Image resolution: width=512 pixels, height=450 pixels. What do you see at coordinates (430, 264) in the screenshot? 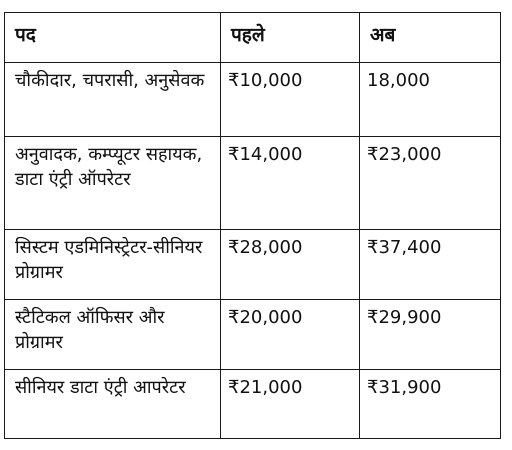
I see `salary-now-cell: ₹37,400` at bounding box center [430, 264].